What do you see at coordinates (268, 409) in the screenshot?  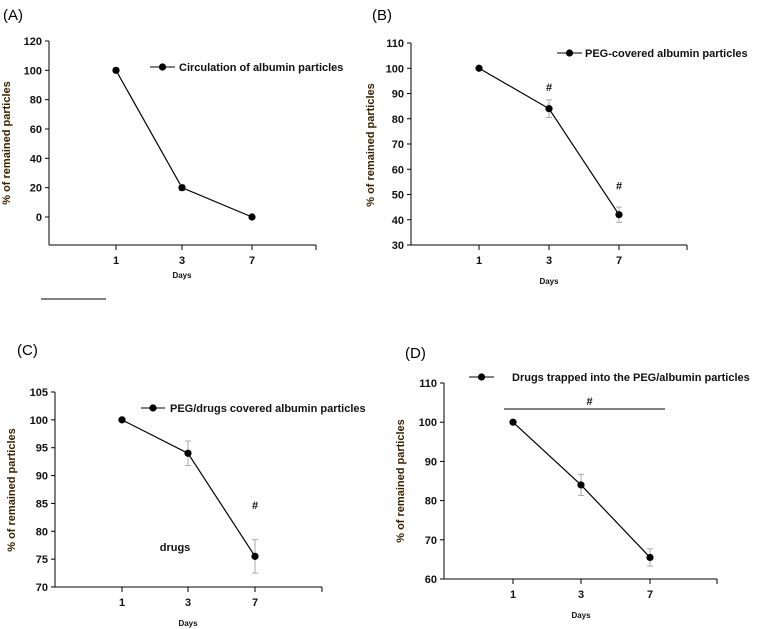 I see `panel-c-legend-text: PEG/drugs covered albumin particles` at bounding box center [268, 409].